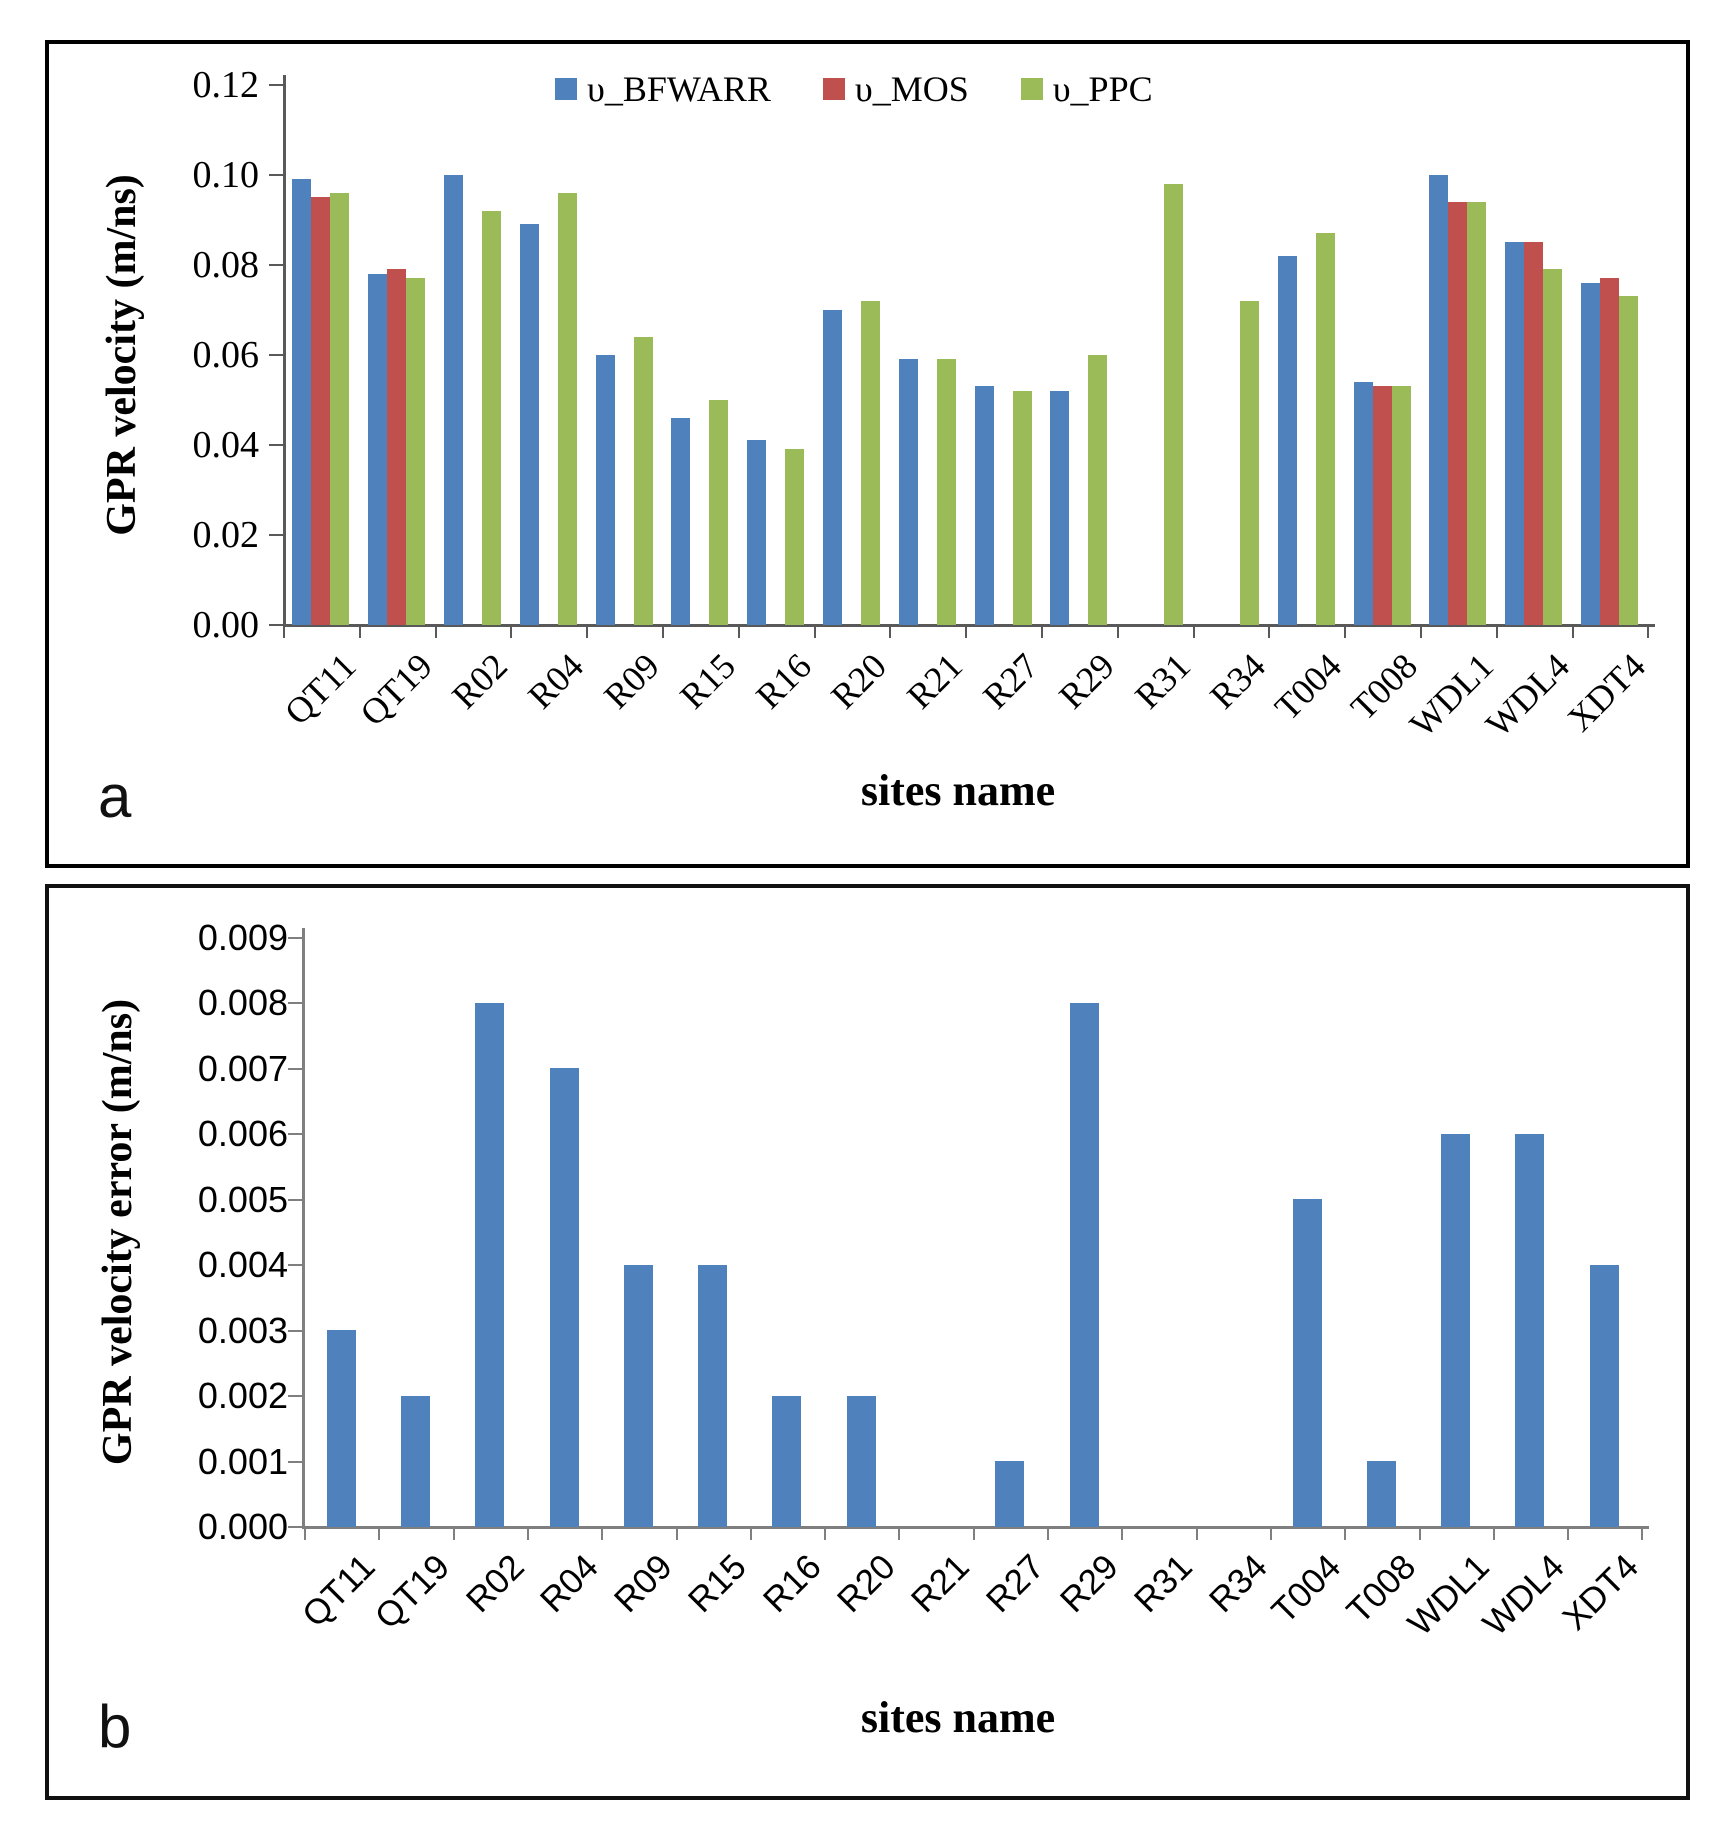 The image size is (1733, 1829). Describe the element at coordinates (115, 796) in the screenshot. I see `panel-a-letter: a` at that location.